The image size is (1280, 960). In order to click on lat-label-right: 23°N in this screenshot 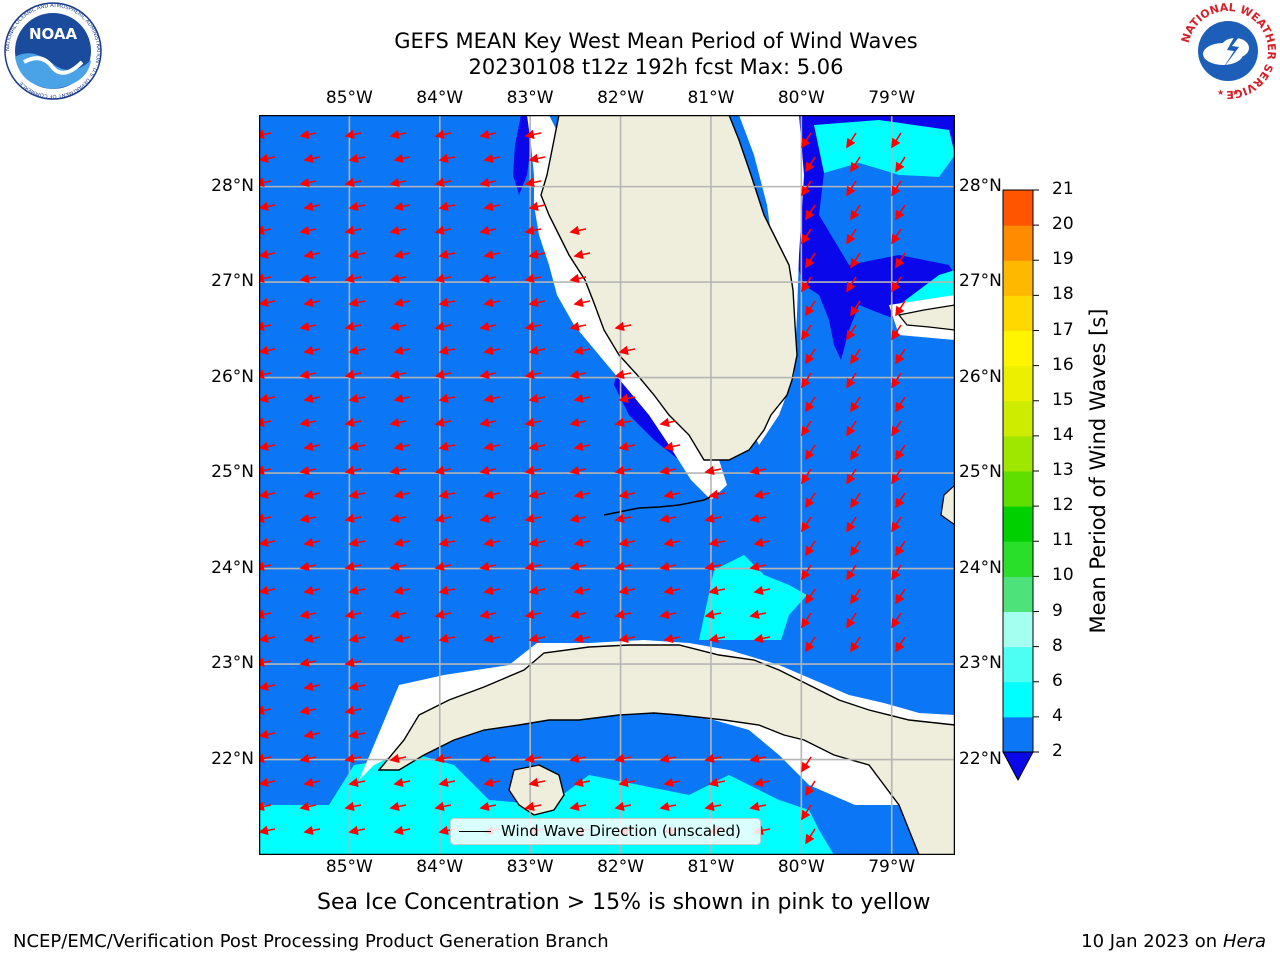, I will do `click(980, 663)`.